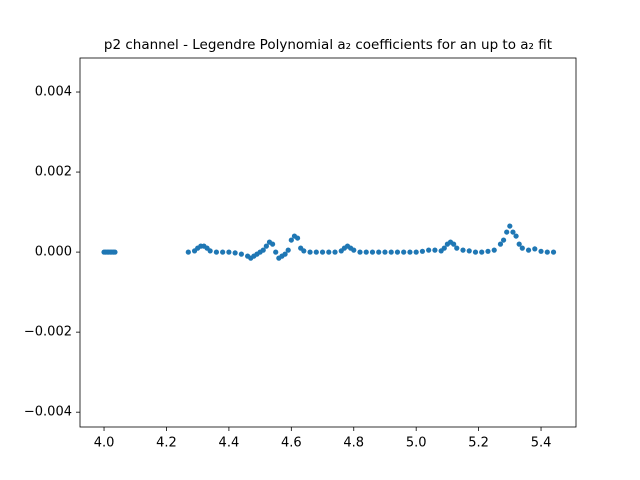  Describe the element at coordinates (416, 443) in the screenshot. I see `x-tick-label: 5.0` at that location.